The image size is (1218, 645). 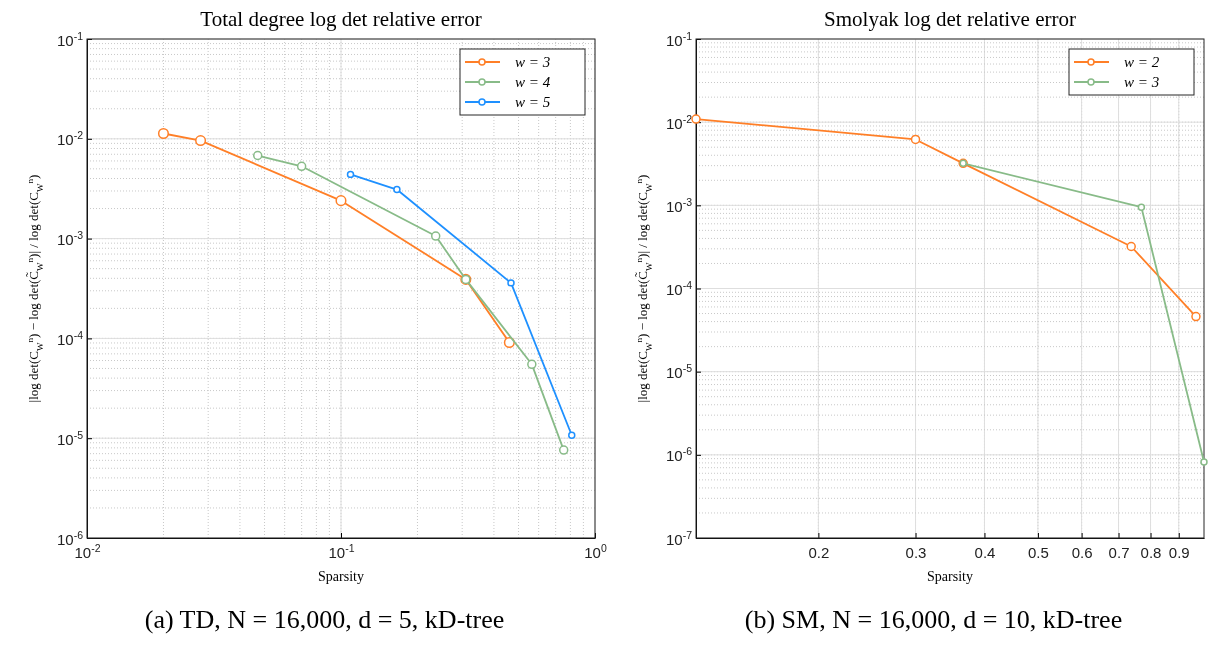 I want to click on legend-label: w = 4, so click(x=533, y=82).